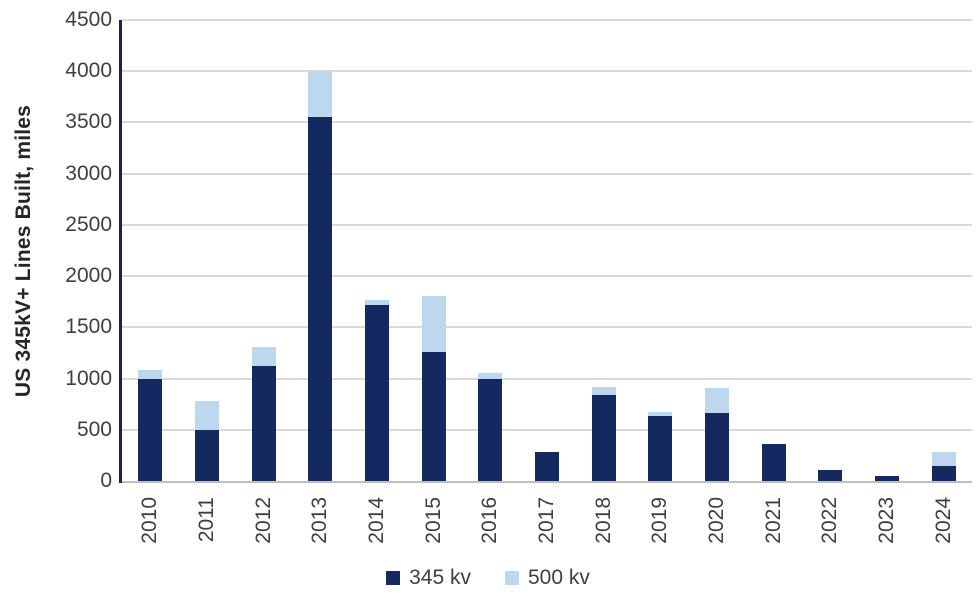  I want to click on bar-2013-345kv, so click(320, 299).